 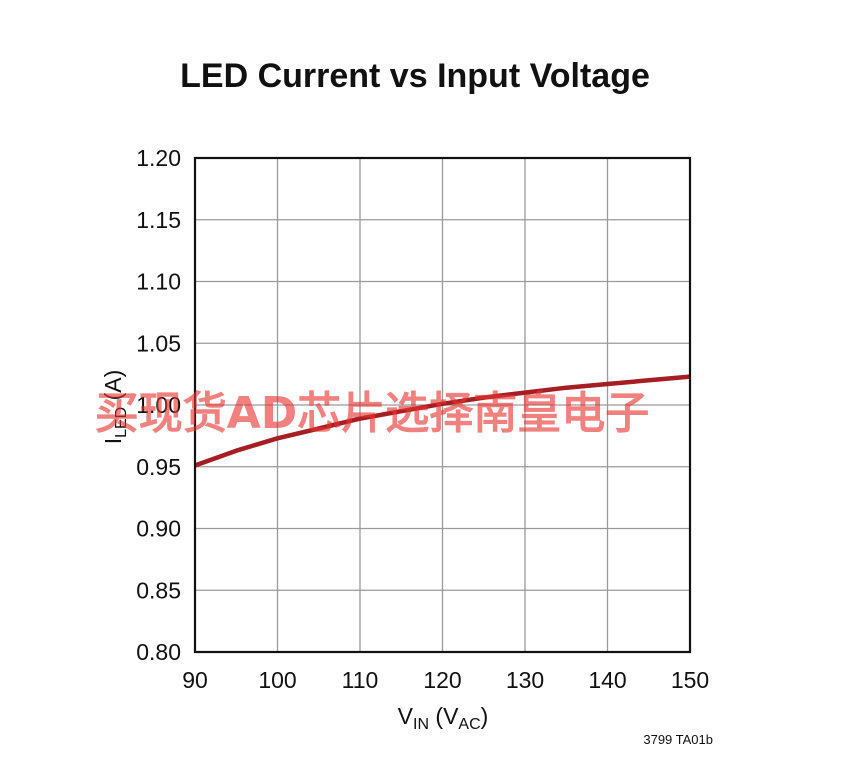 I want to click on chart-title: LED Current vs Input Voltage, so click(x=415, y=76).